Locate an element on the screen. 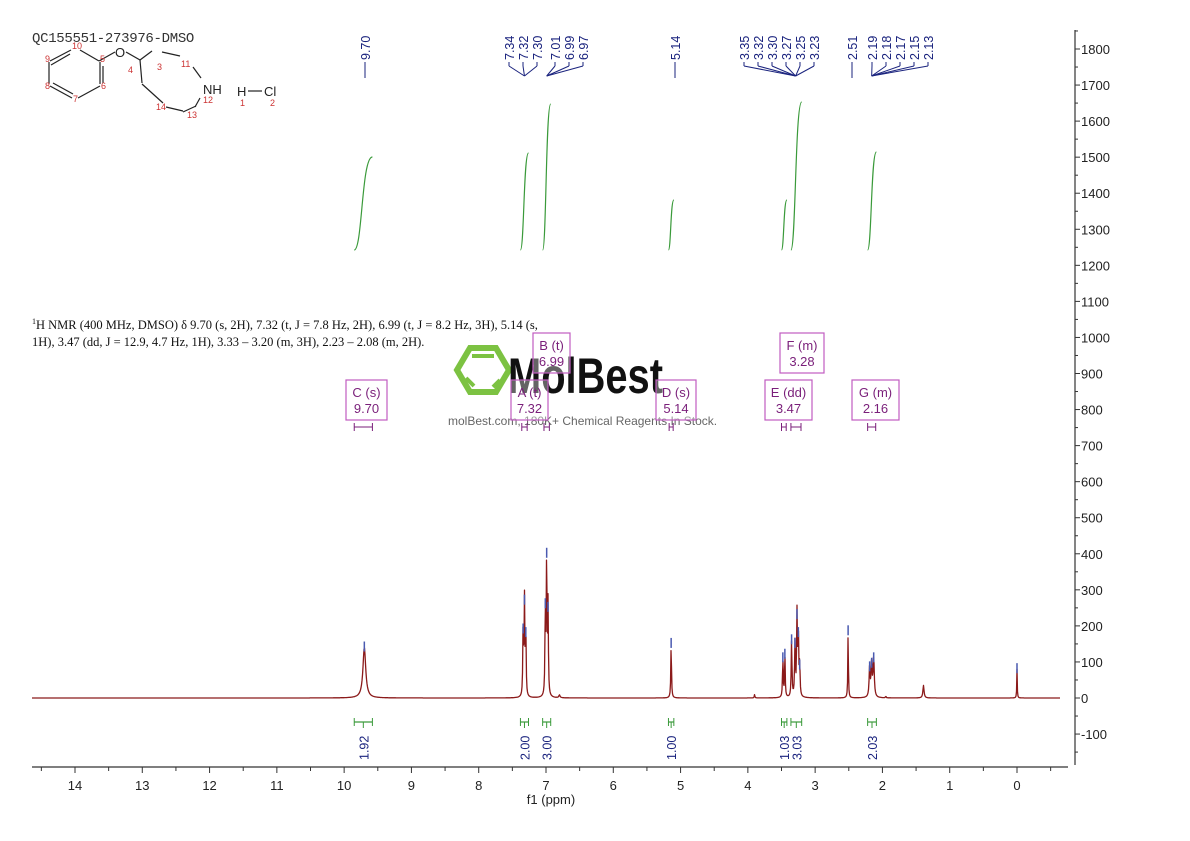 The height and width of the screenshot is (841, 1190). svg-text: 5.14 is located at coordinates (675, 408).